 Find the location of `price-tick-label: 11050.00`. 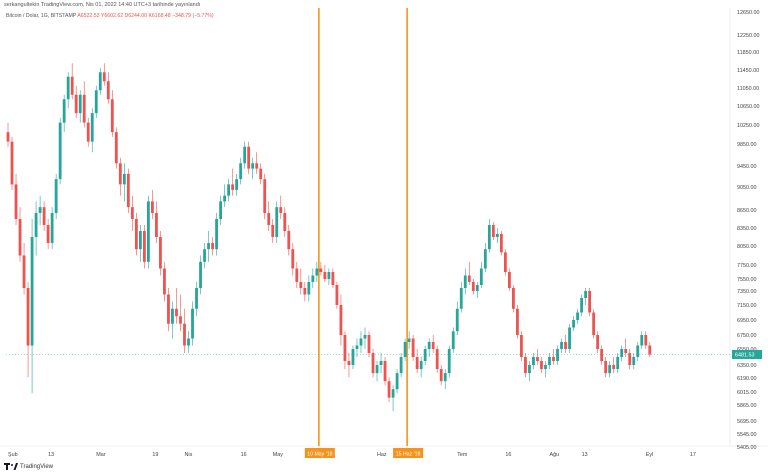

price-tick-label: 11050.00 is located at coordinates (748, 89).